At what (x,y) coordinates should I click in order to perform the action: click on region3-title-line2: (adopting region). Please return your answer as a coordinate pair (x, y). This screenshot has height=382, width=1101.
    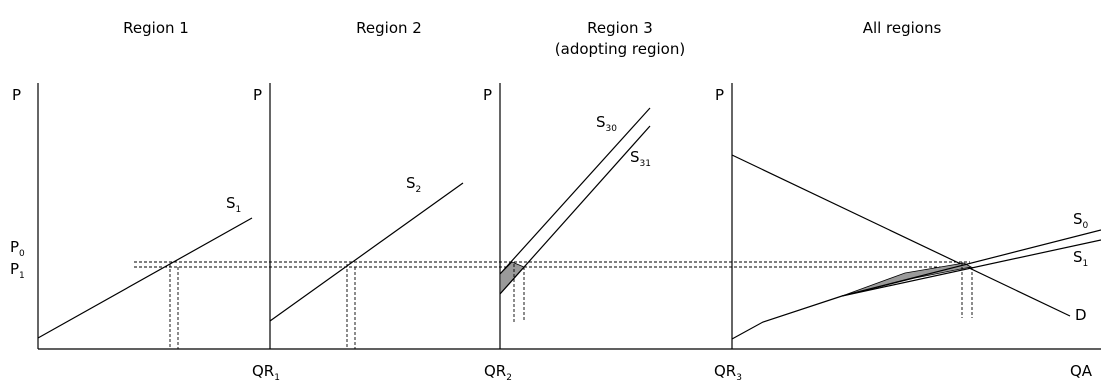
    Looking at the image, I should click on (620, 49).